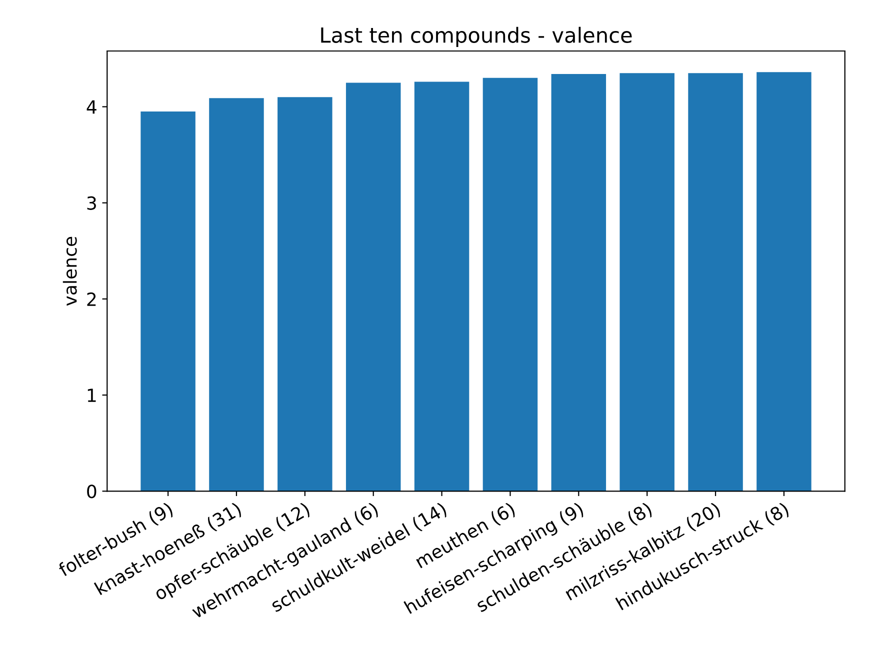 The width and height of the screenshot is (871, 671). What do you see at coordinates (476, 36) in the screenshot?
I see `chart-title: Last ten compounds - valence` at bounding box center [476, 36].